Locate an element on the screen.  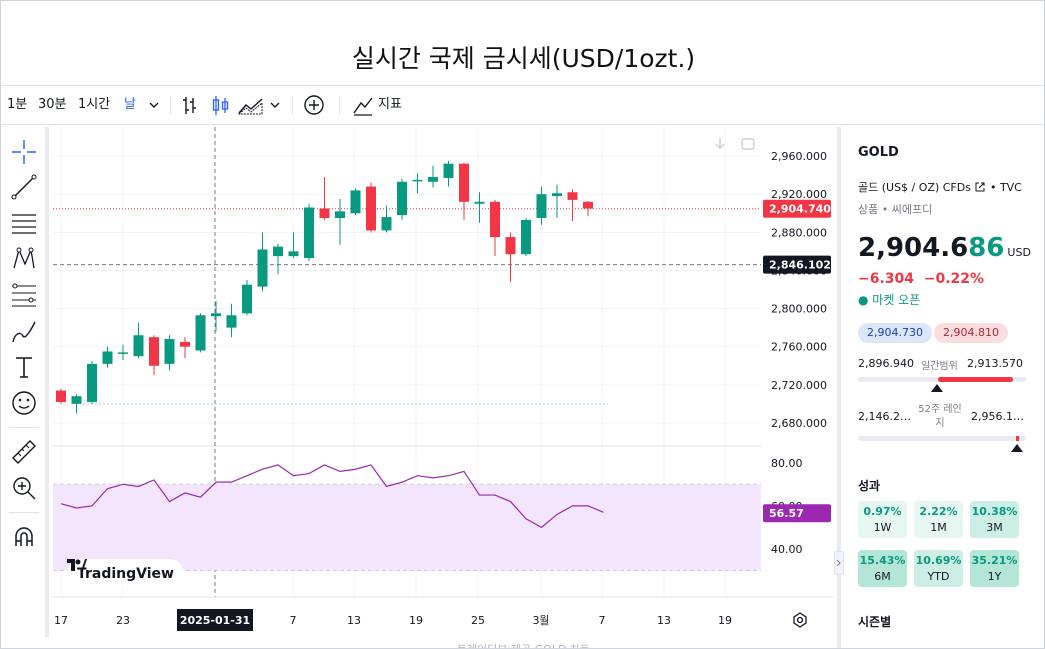
crosshair-date-bg is located at coordinates (215, 620).